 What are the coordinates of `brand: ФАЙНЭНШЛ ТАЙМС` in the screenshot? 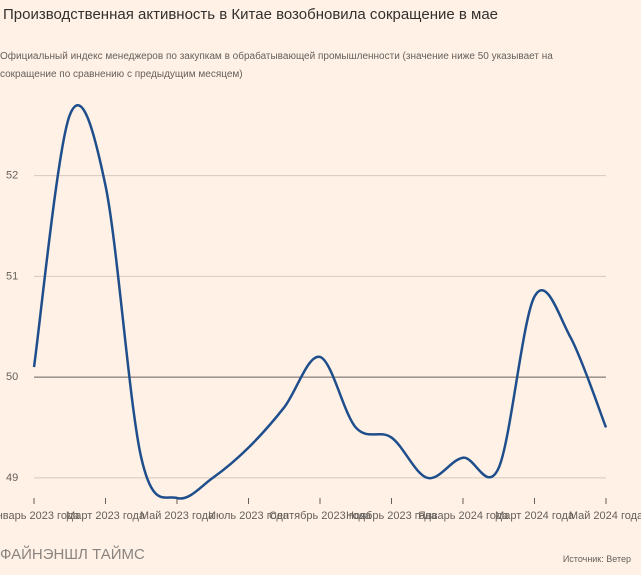 It's located at (72, 554).